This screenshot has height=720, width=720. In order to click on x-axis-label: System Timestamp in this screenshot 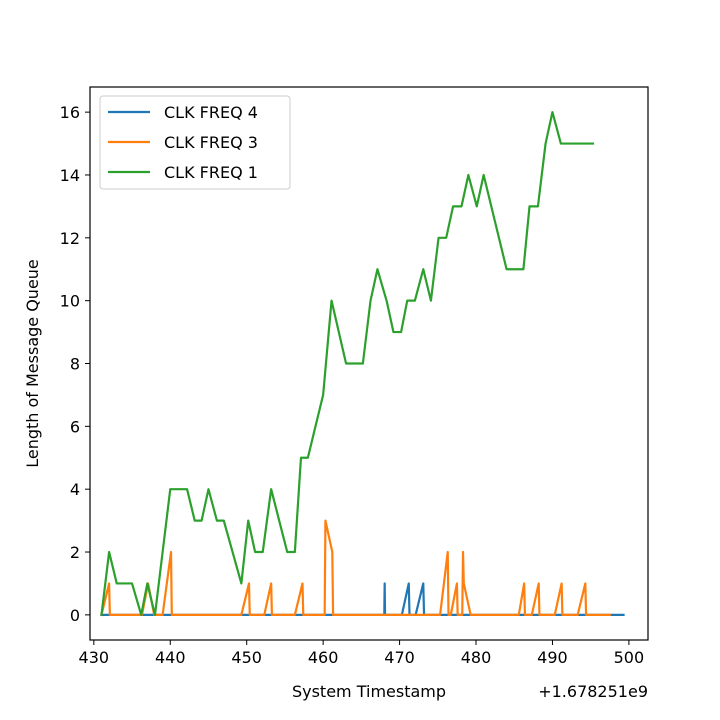, I will do `click(369, 691)`.